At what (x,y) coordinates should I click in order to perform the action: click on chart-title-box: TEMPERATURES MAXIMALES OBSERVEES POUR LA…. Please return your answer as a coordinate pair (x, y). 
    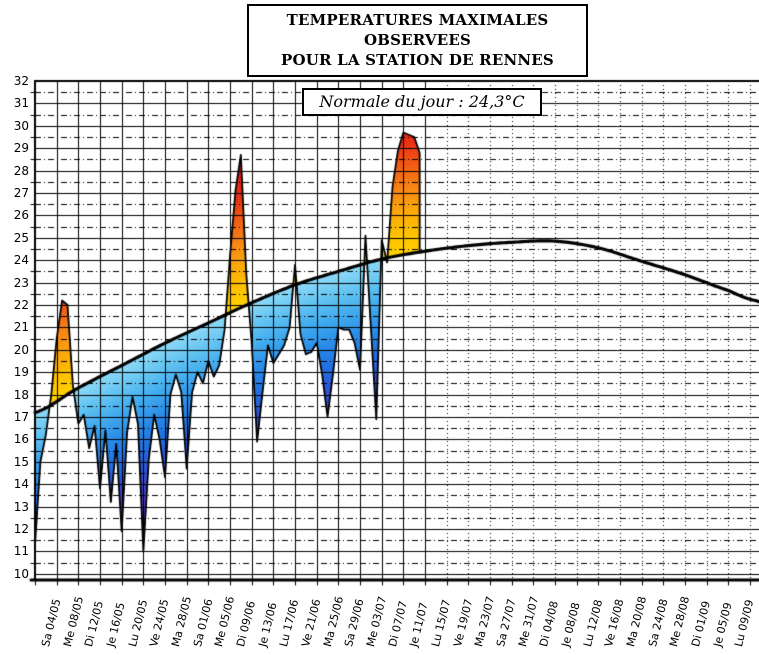
    Looking at the image, I should click on (417, 40).